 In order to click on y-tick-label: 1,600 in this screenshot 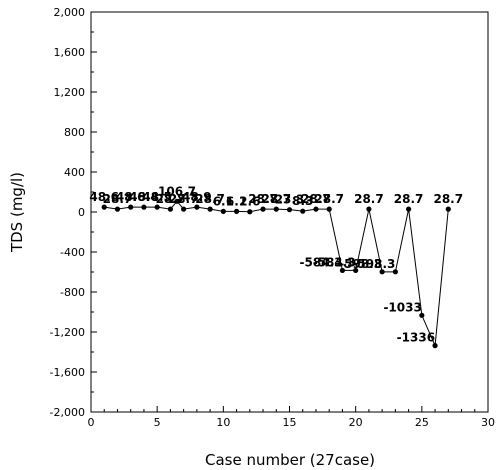, I will do `click(70, 52)`.